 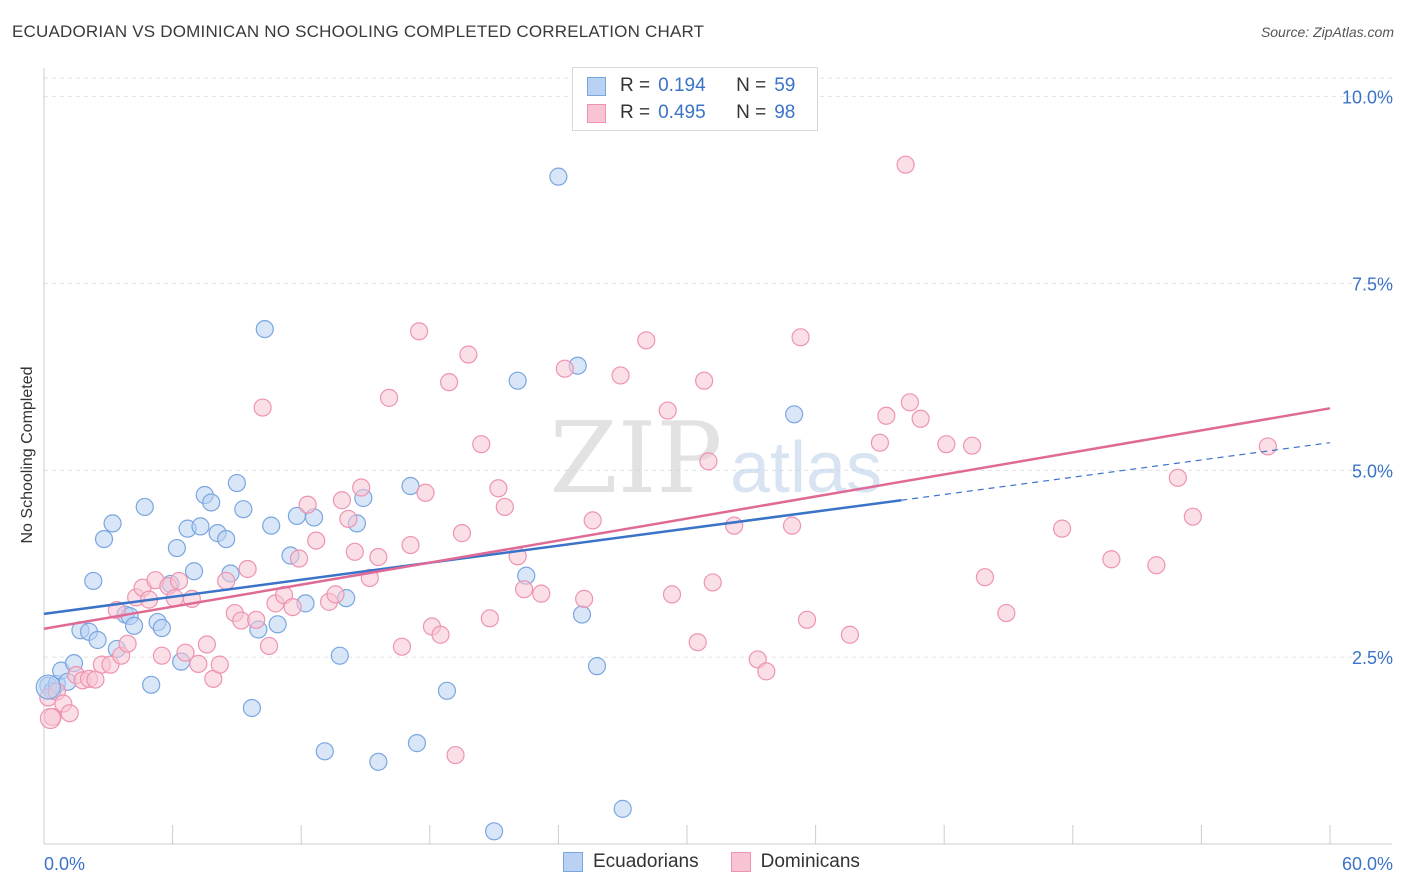 What do you see at coordinates (27, 455) in the screenshot?
I see `y-axis-label: No Schooling Completed` at bounding box center [27, 455].